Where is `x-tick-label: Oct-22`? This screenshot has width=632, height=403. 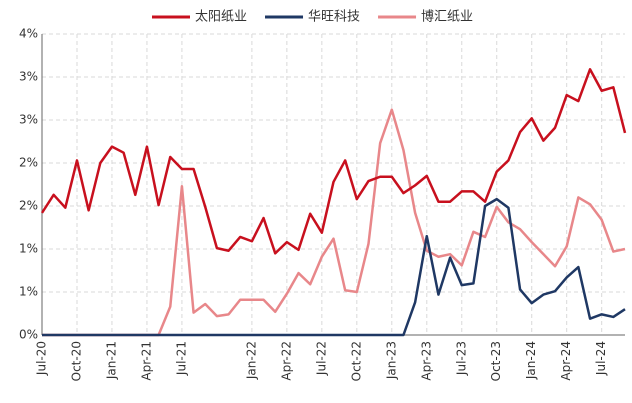
x-tick-label: Oct-22 is located at coordinates (356, 361).